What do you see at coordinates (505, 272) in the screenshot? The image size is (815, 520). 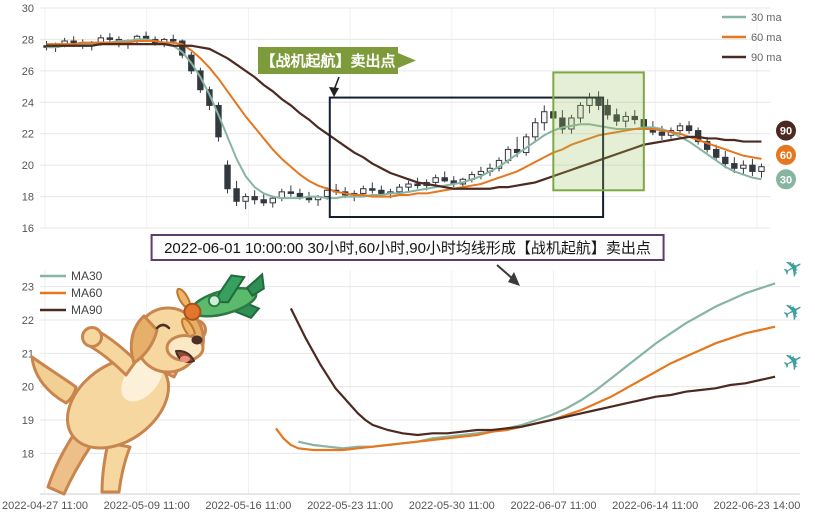 I see `banner-arrow-line` at bounding box center [505, 272].